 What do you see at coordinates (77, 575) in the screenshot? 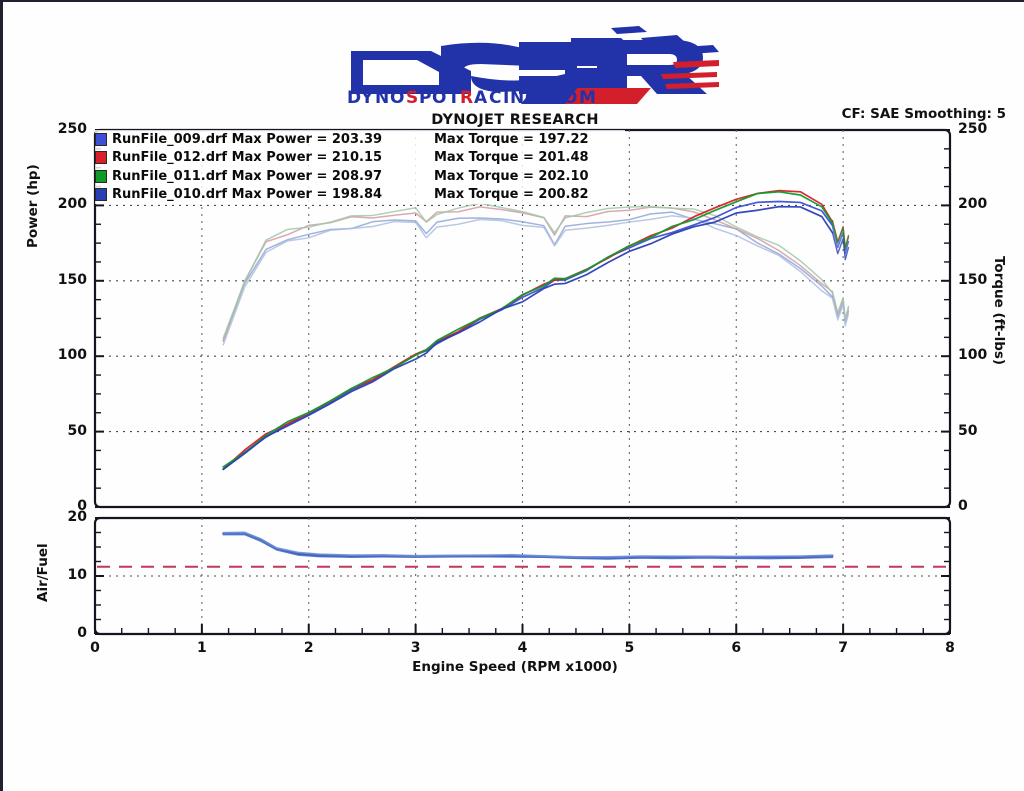
I see `airfuel-tick-10: 10` at bounding box center [77, 575].